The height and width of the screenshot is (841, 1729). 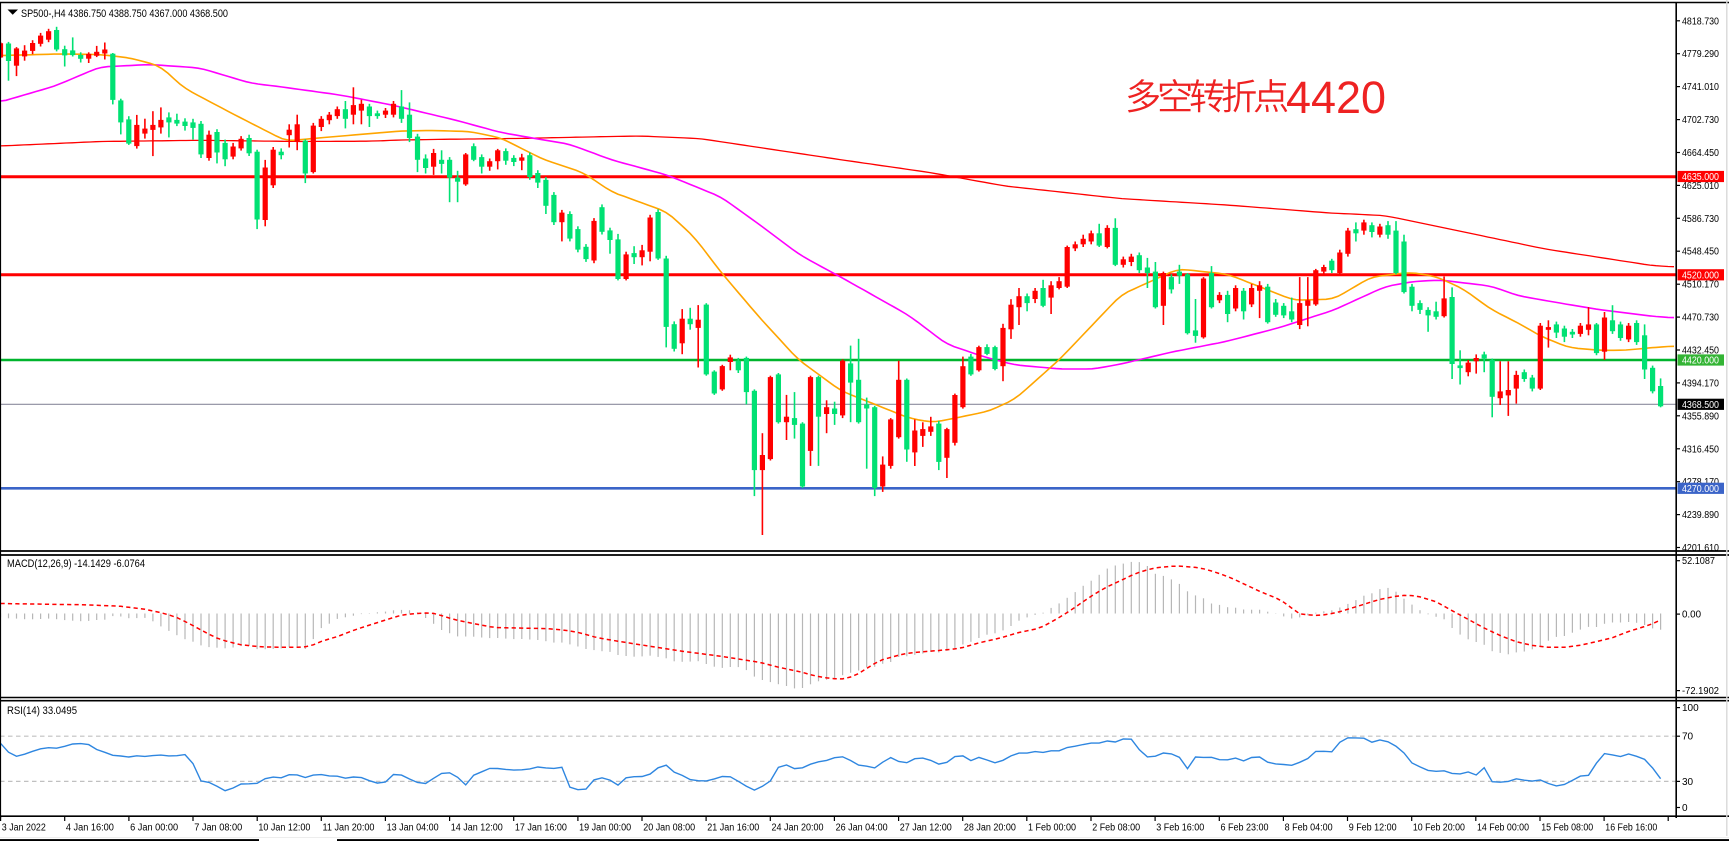 I want to click on svg-text: 4741.010, so click(x=1700, y=87).